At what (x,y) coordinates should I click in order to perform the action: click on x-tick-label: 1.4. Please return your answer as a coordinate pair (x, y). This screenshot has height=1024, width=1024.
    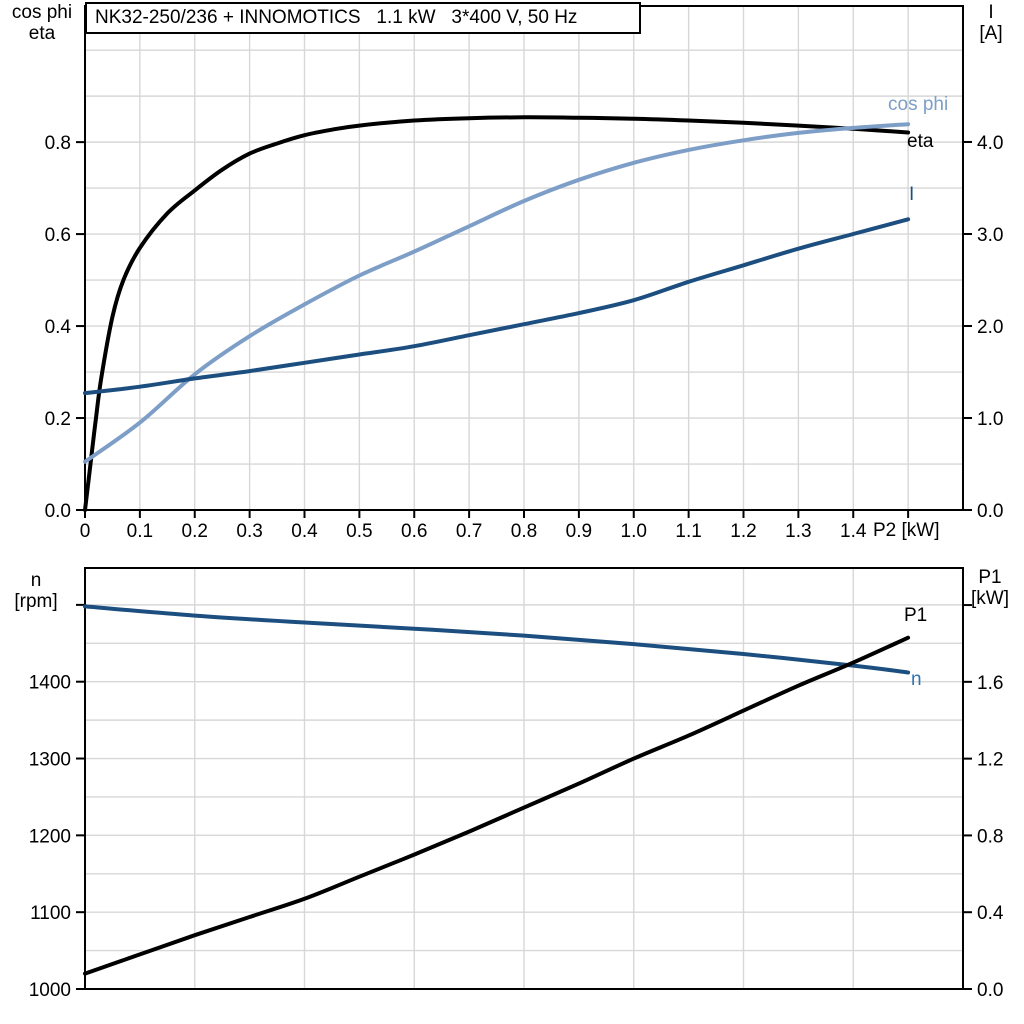
    Looking at the image, I should click on (853, 531).